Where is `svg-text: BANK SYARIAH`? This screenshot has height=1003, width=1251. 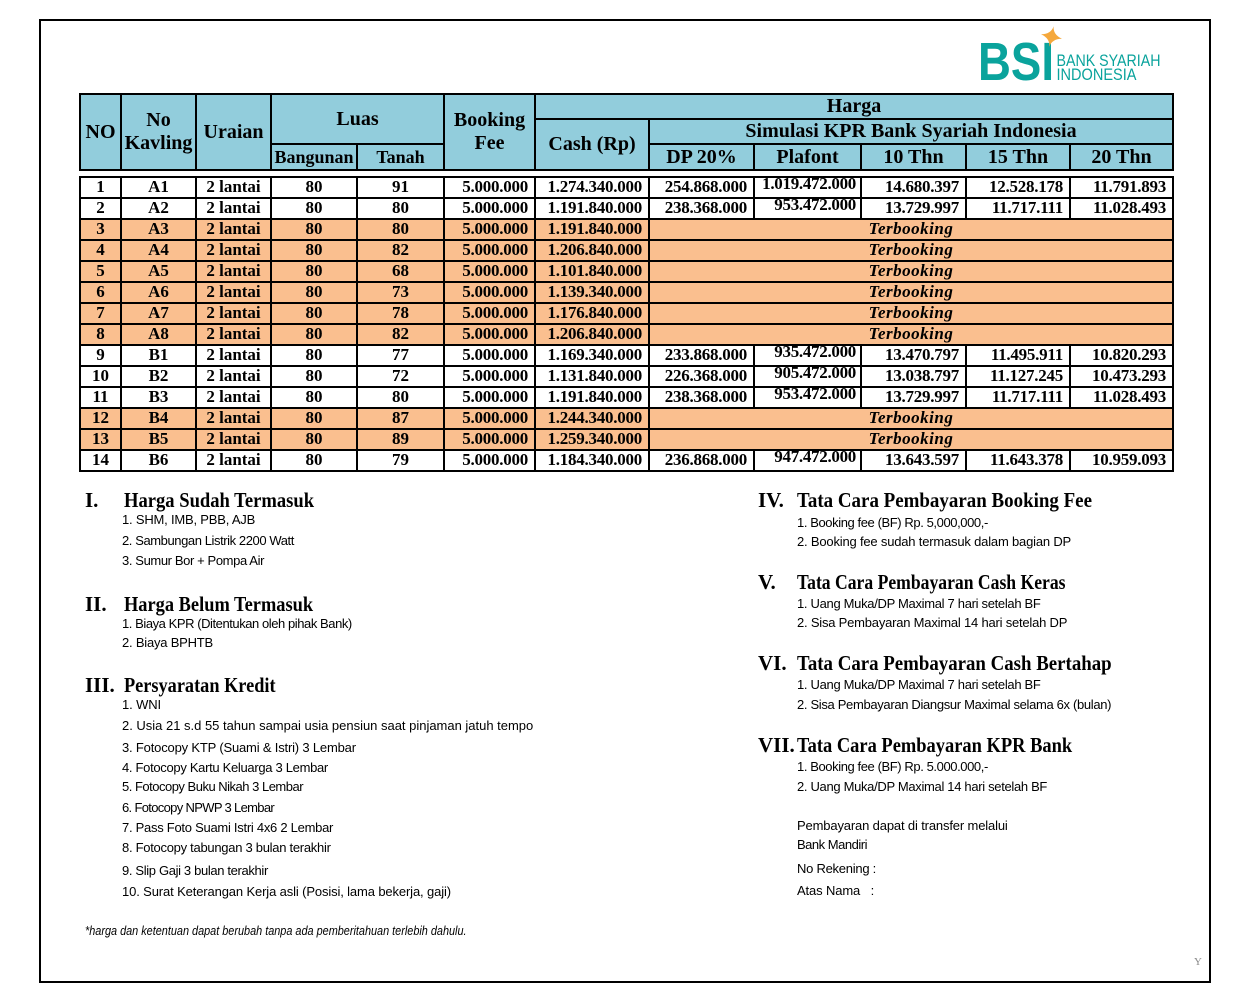
svg-text: BANK SYARIAH is located at coordinates (1109, 60).